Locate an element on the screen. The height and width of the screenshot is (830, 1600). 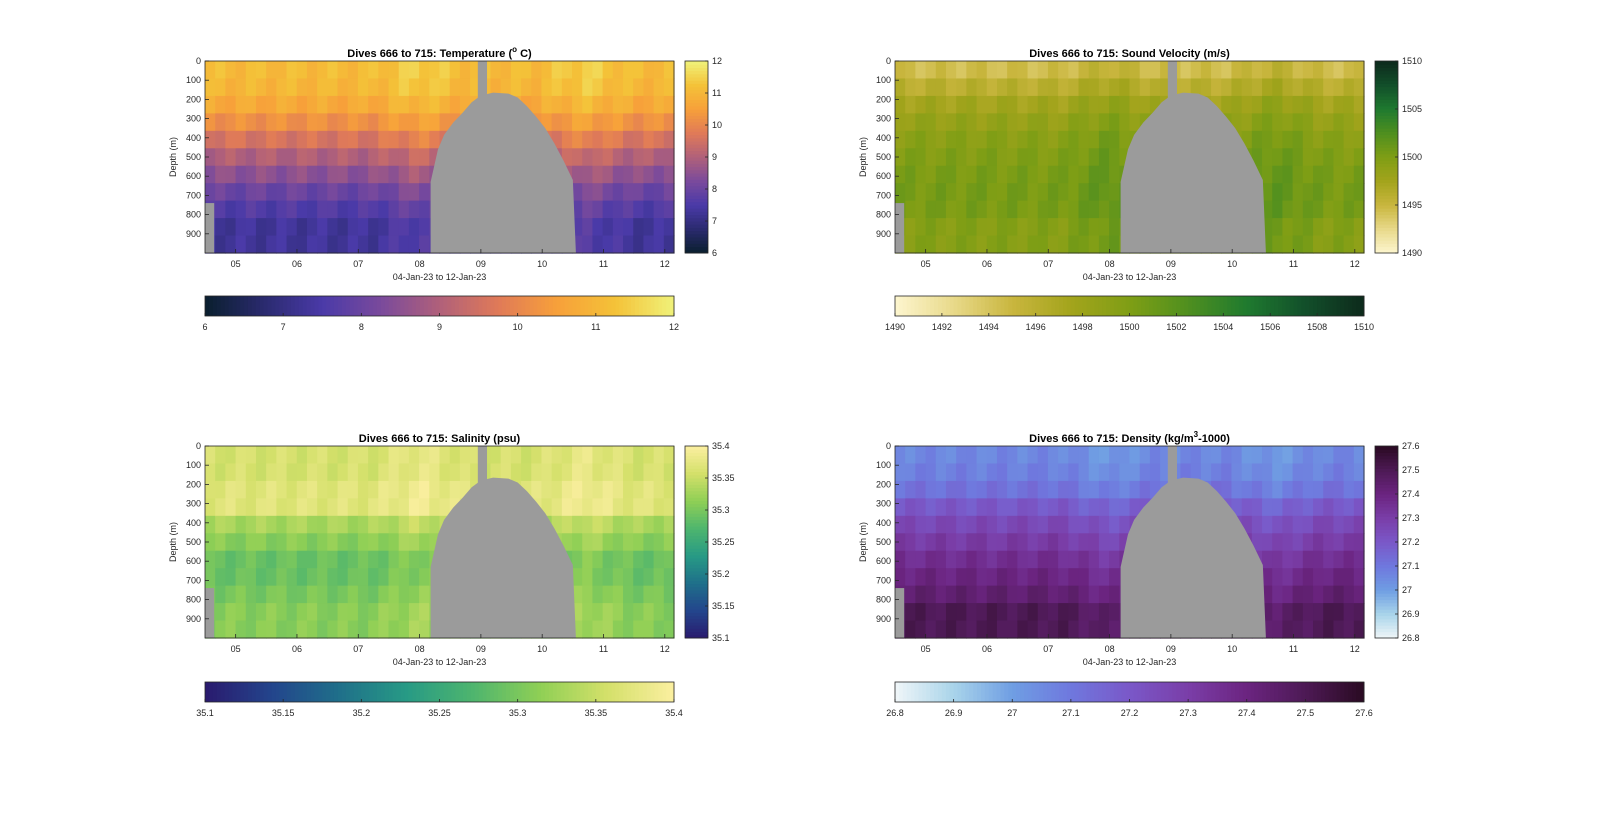
y-tick-label: 100 is located at coordinates (193, 465).